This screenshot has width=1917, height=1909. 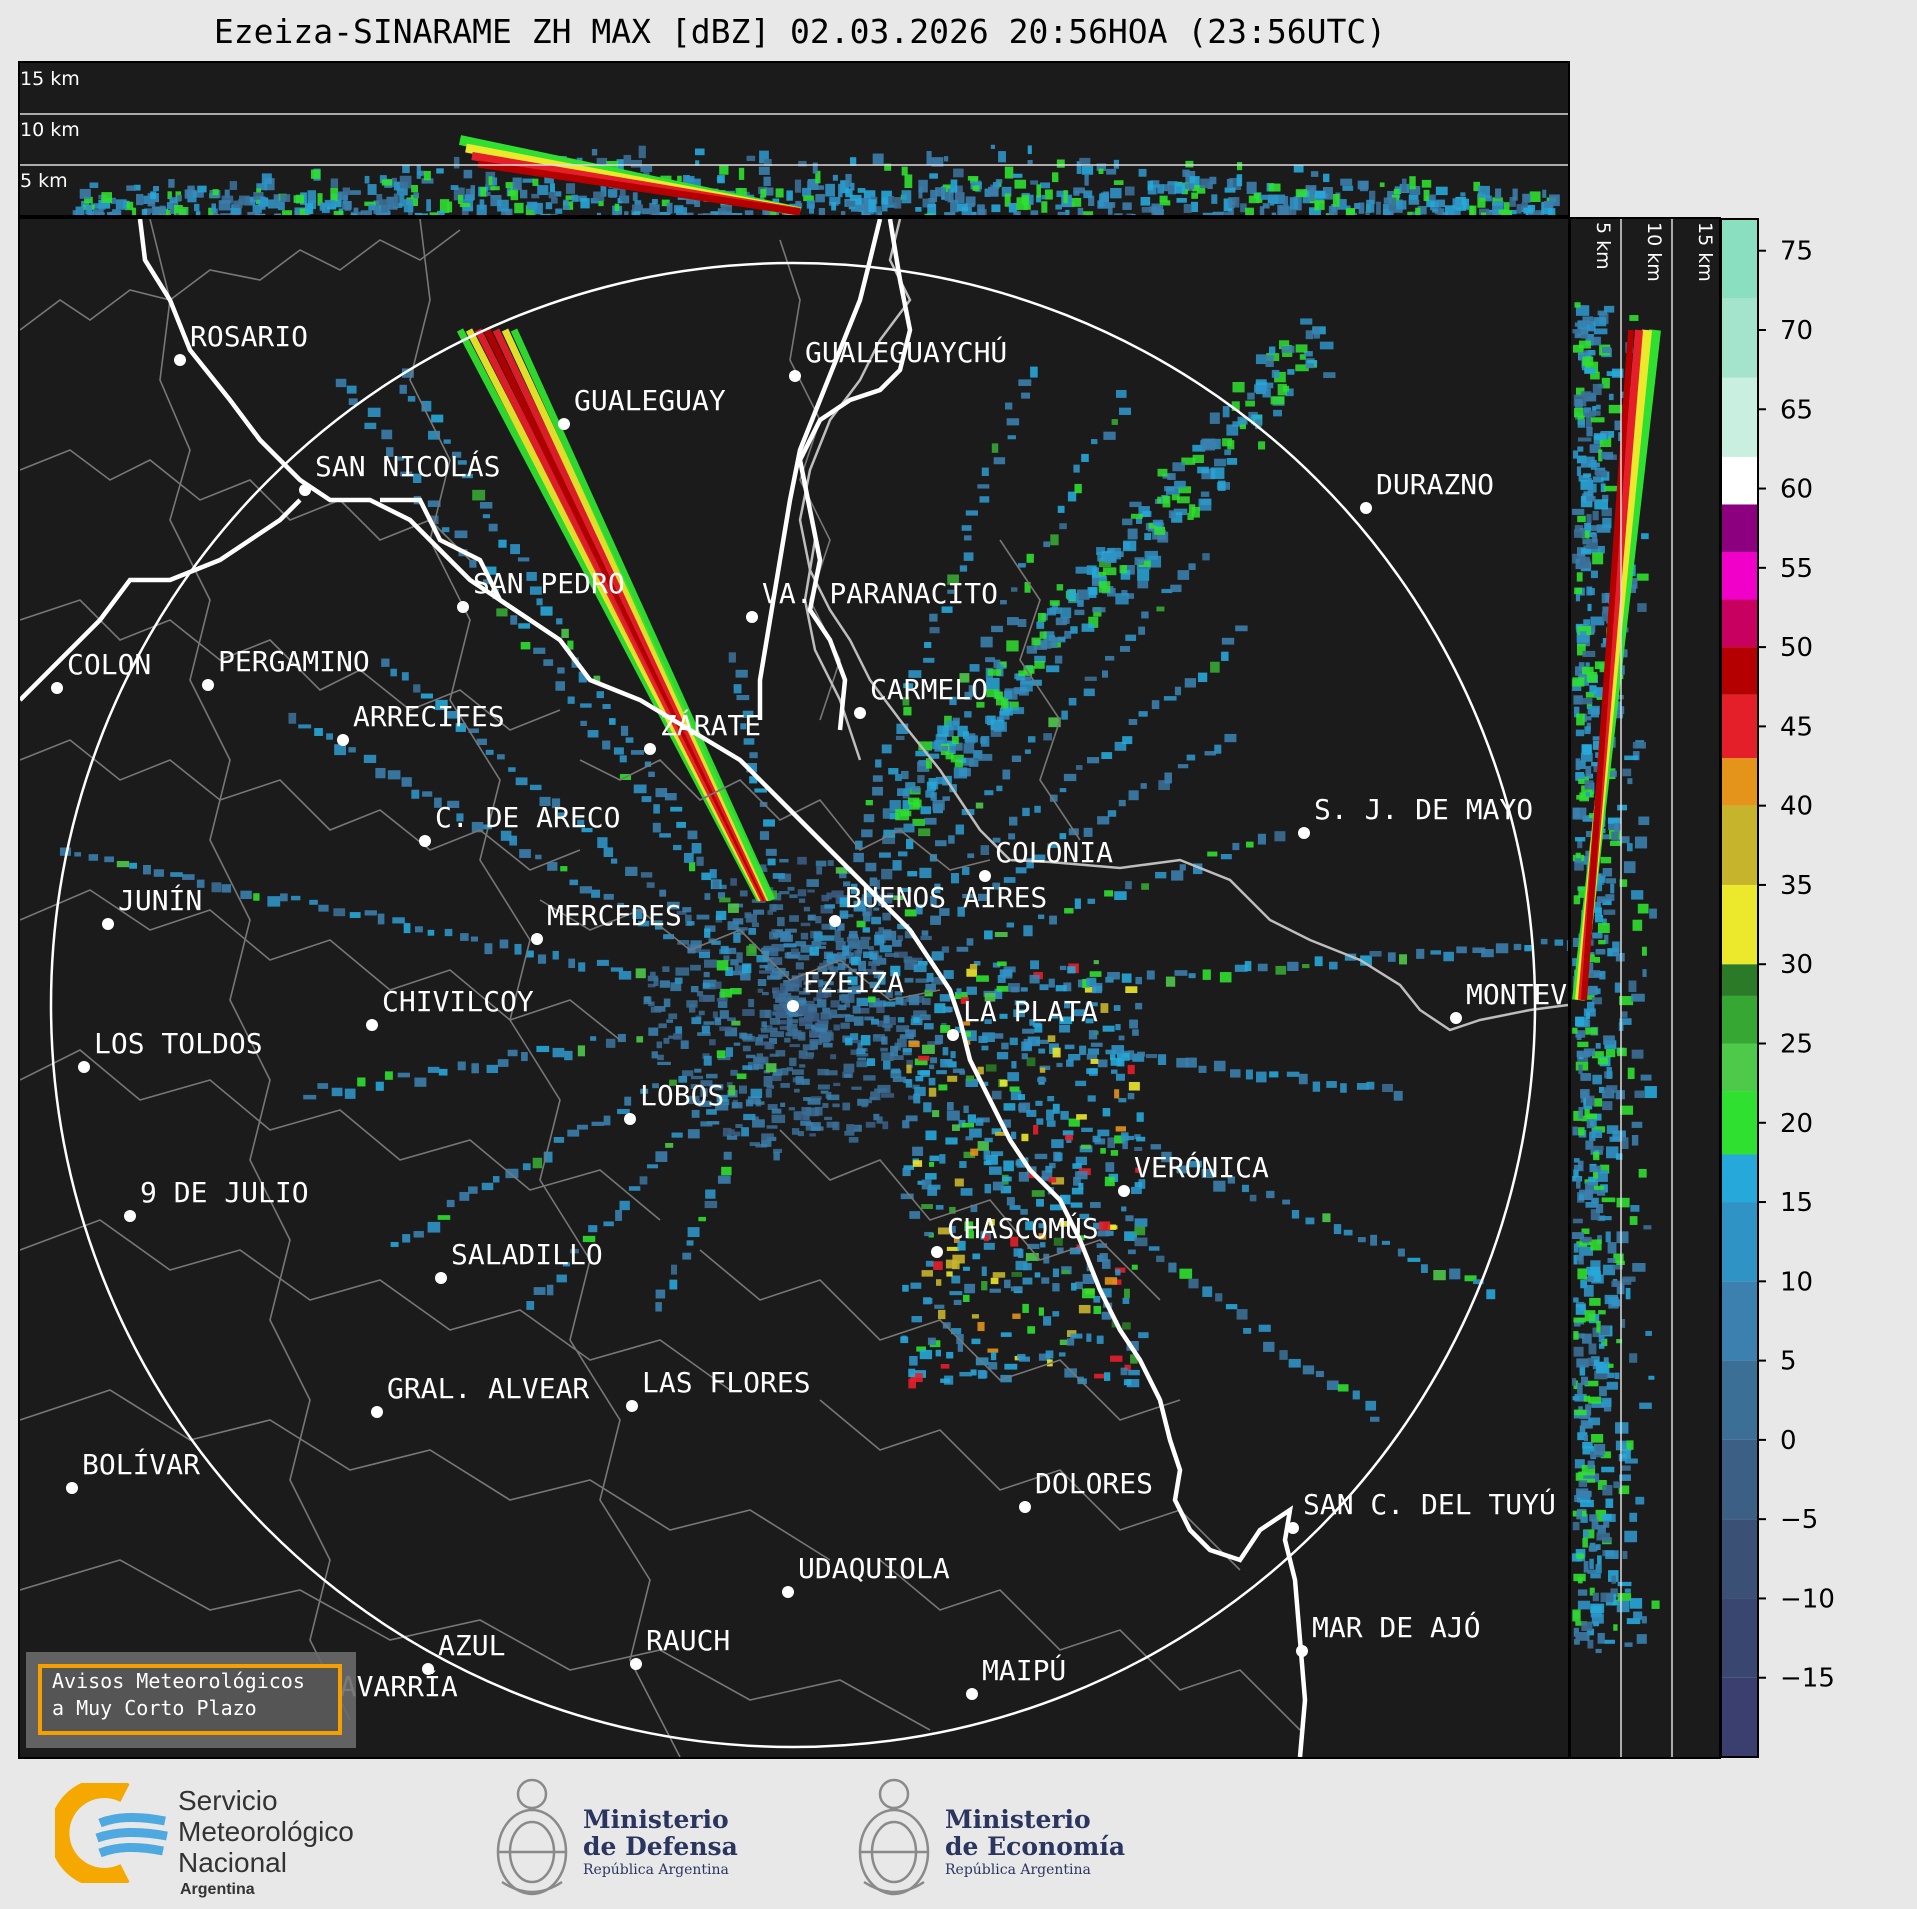 What do you see at coordinates (656, 1870) in the screenshot?
I see `defensa-sub: República Argentina` at bounding box center [656, 1870].